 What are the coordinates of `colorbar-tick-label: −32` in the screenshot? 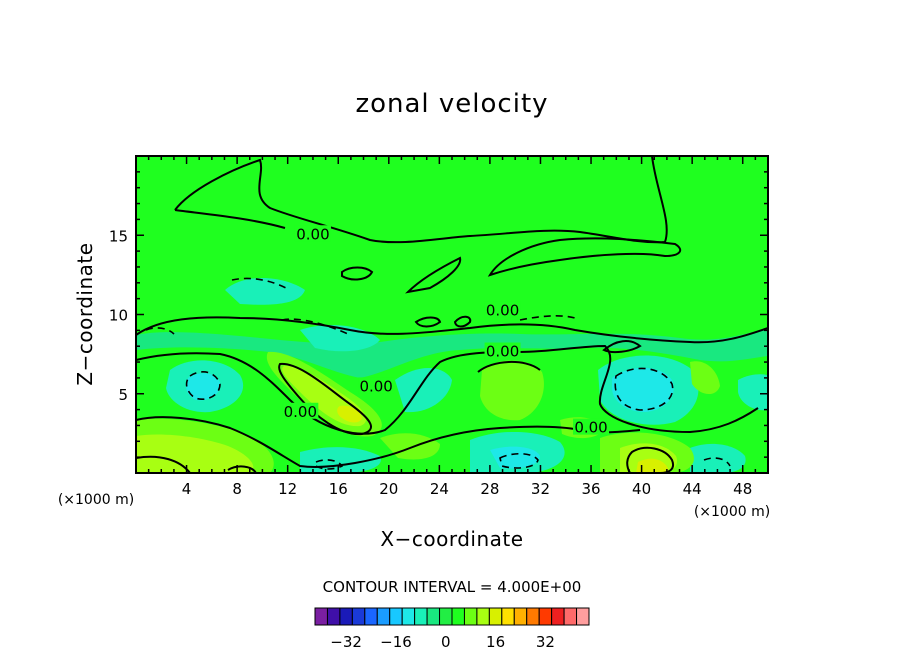 It's located at (346, 642).